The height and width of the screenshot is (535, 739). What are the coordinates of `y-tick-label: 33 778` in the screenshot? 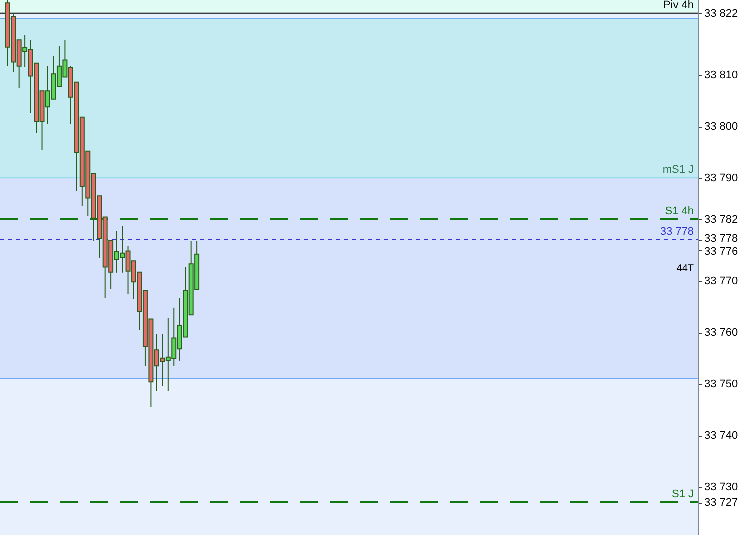 It's located at (721, 239).